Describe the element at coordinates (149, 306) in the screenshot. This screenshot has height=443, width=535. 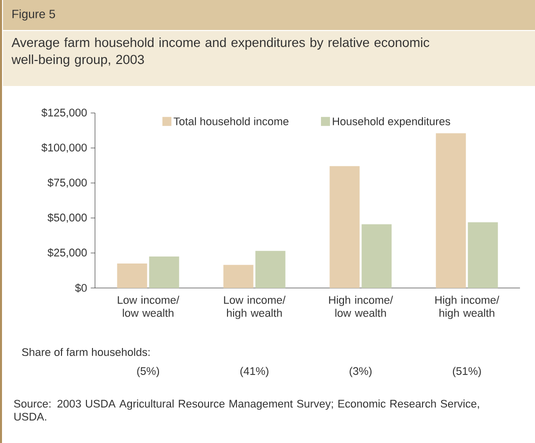
I see `x-tick-label: Low income/ low wealth` at that location.